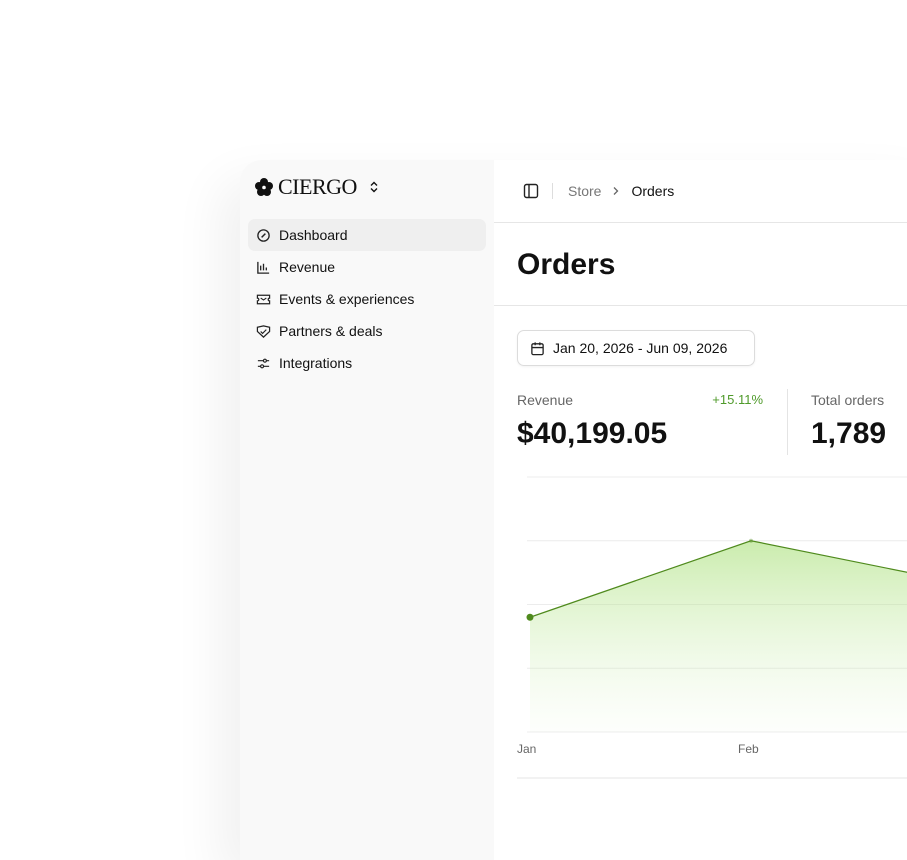 The width and height of the screenshot is (907, 860). I want to click on nav-label: Integrations, so click(316, 363).